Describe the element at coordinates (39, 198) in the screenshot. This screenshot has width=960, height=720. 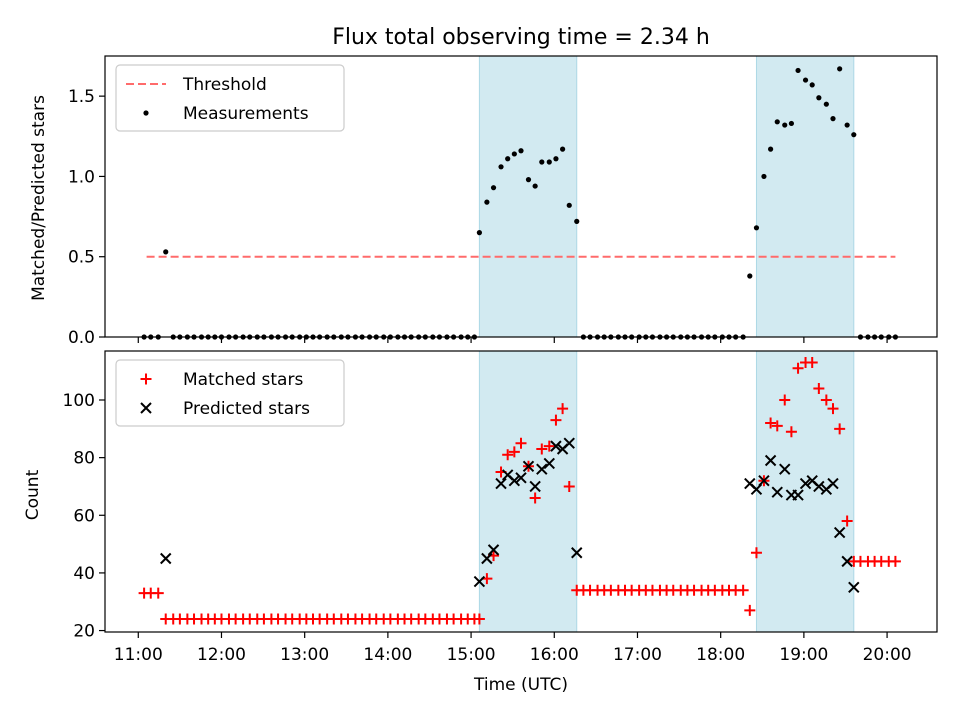
I see `top-y-axis-label: Matched/Predicted stars` at that location.